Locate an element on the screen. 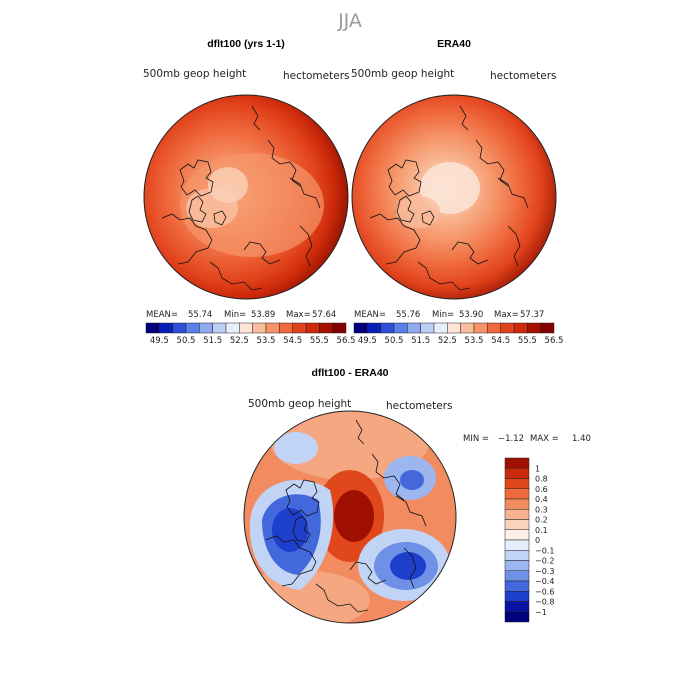  colorbar-tick-label: 0.3 is located at coordinates (541, 509).